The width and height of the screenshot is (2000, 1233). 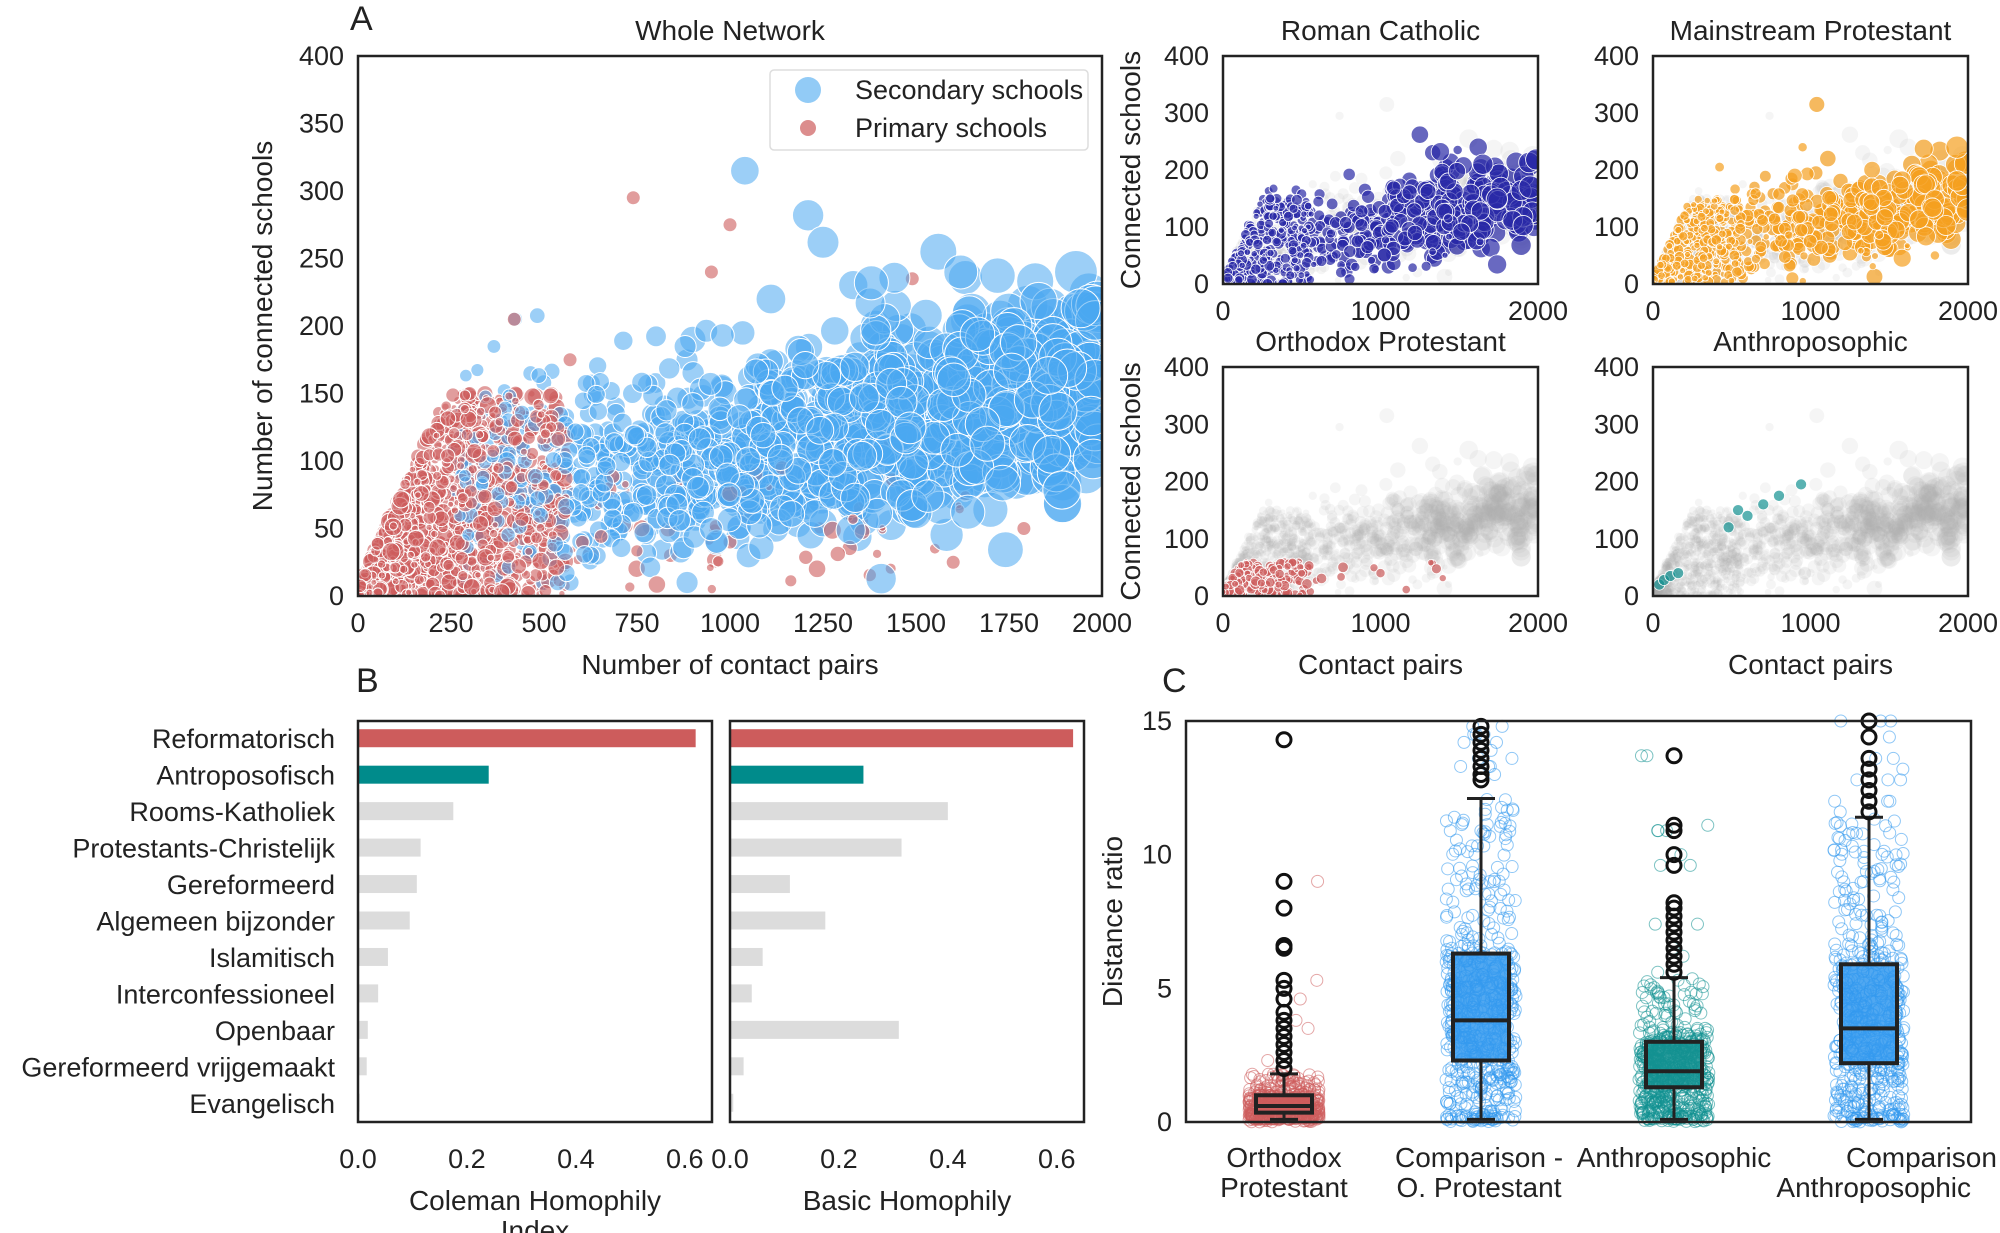 What do you see at coordinates (329, 529) in the screenshot?
I see `y-tick-label: 50` at bounding box center [329, 529].